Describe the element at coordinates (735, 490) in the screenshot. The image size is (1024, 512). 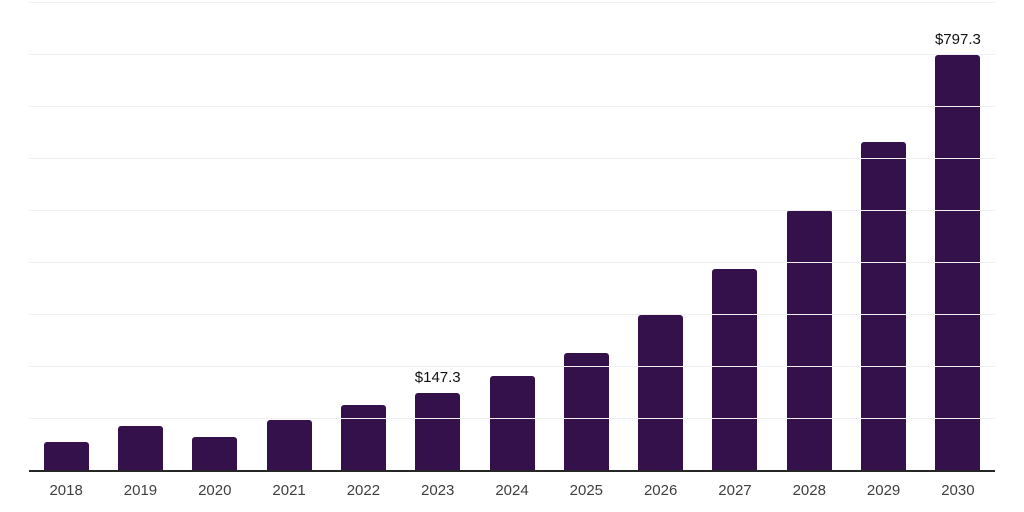
I see `x-tick-2027: 2027` at that location.